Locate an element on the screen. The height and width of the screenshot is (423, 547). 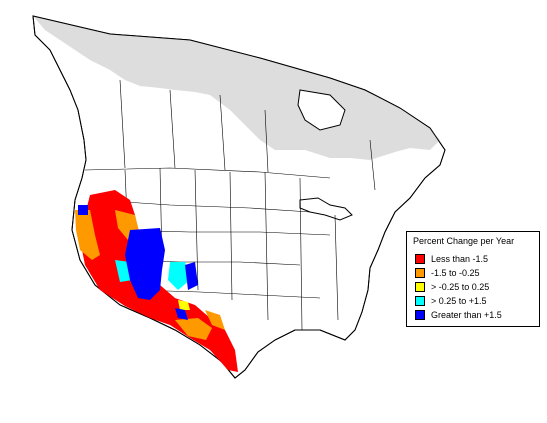
legend-label: Greater than +1.5 is located at coordinates (466, 315).